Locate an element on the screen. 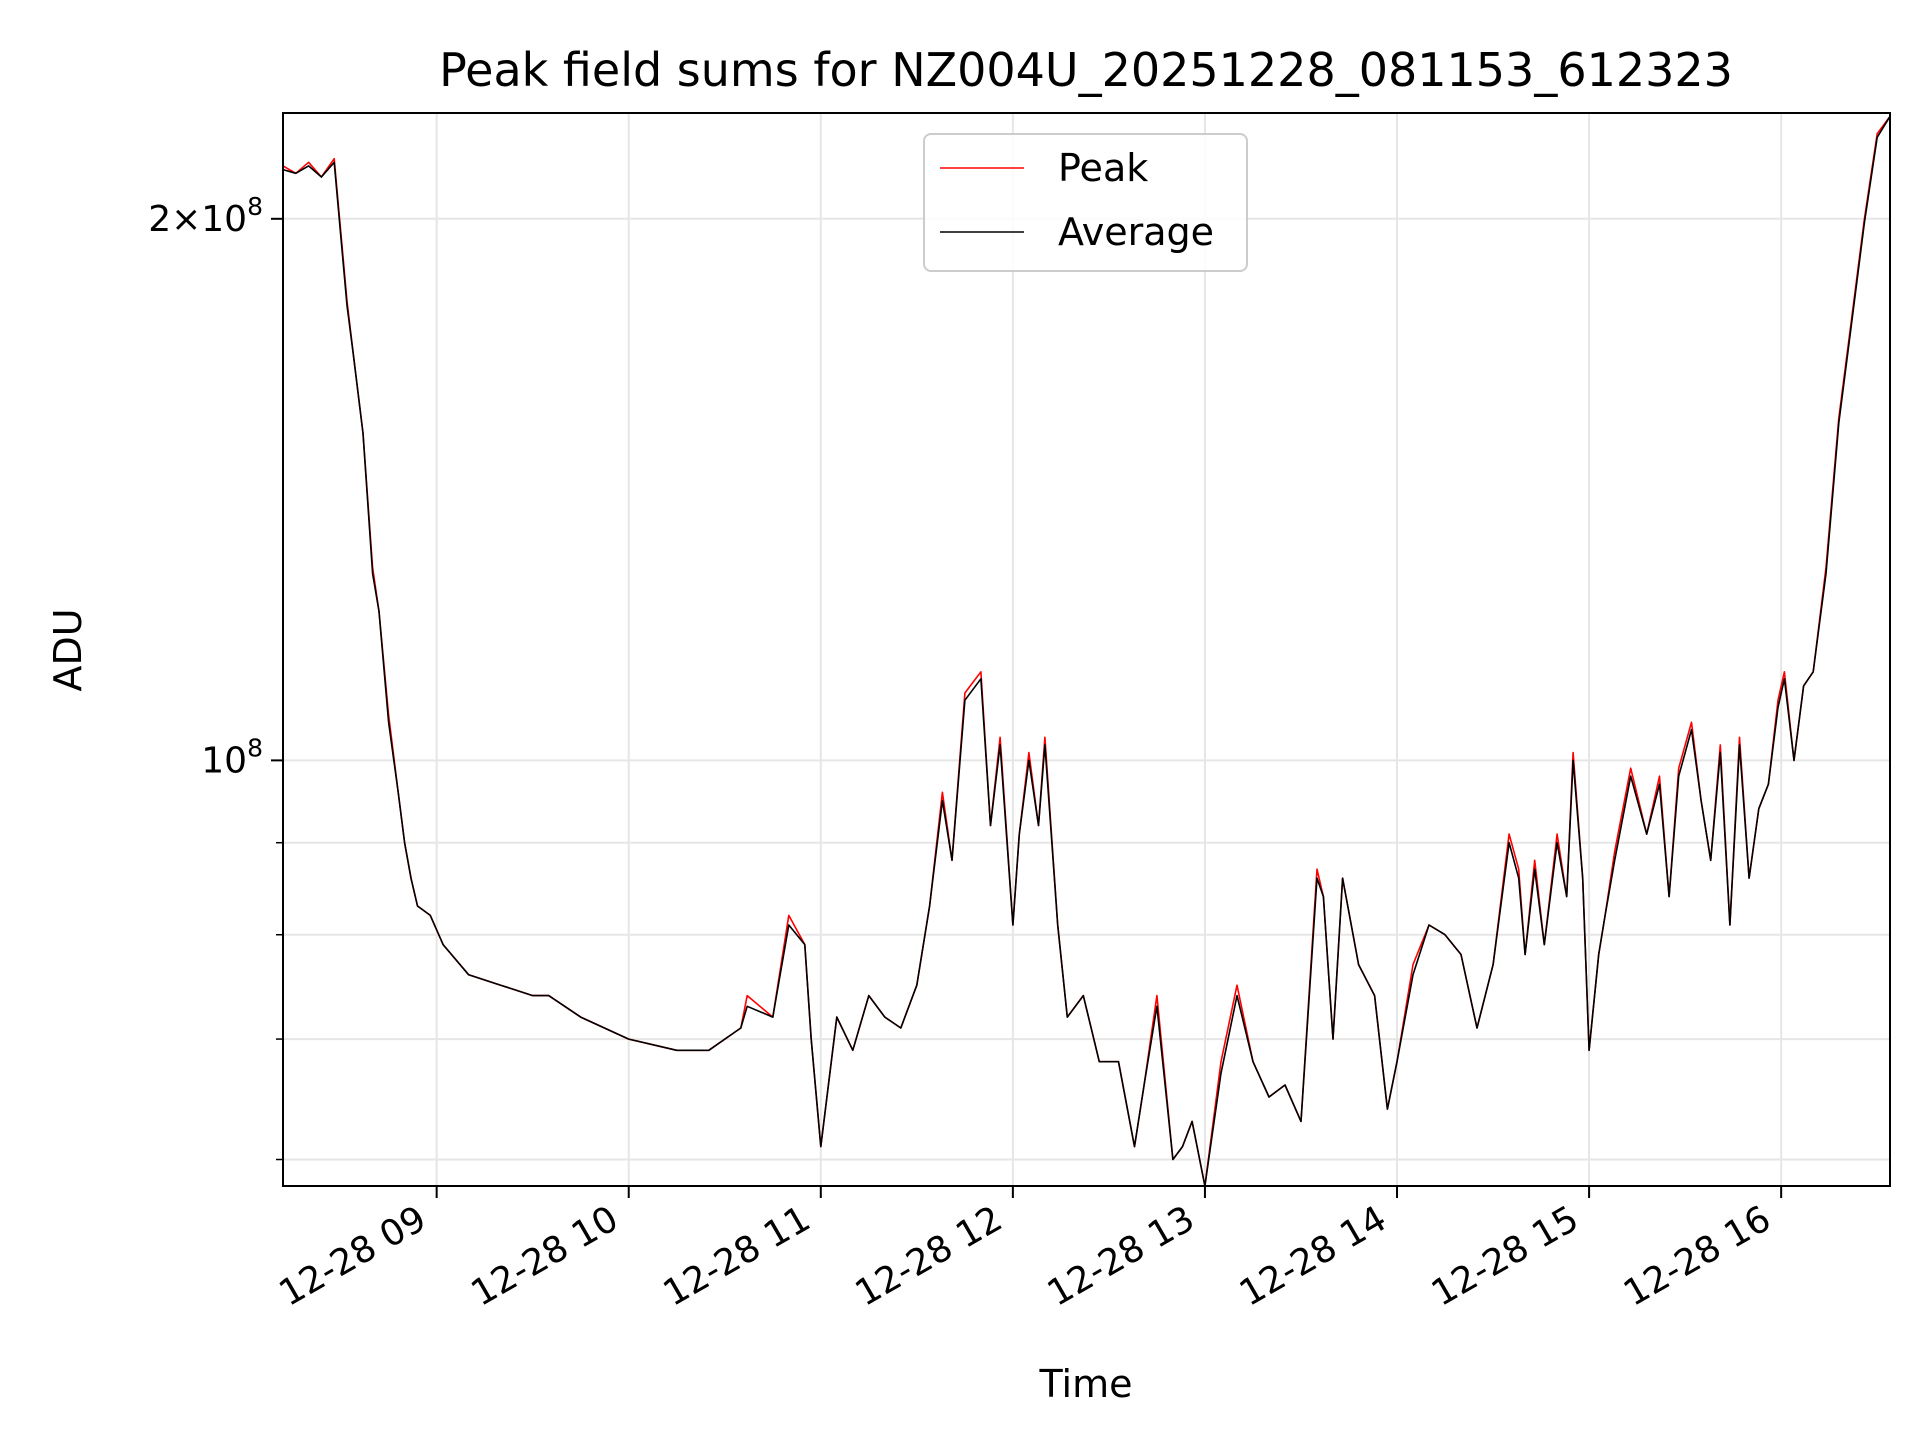 The image size is (1920, 1440). x-axis-label: Time is located at coordinates (1086, 1384).